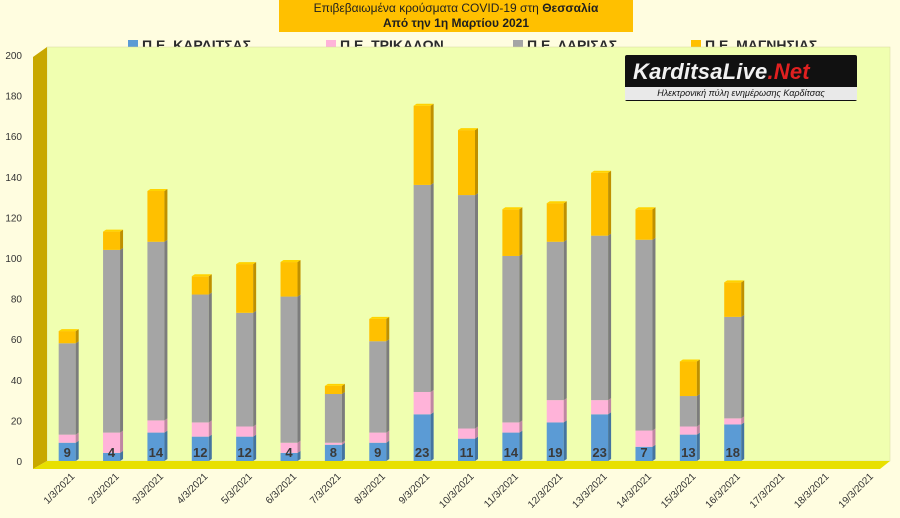 The height and width of the screenshot is (518, 900). What do you see at coordinates (17, 340) in the screenshot?
I see `y-tick-label-3: 60` at bounding box center [17, 340].